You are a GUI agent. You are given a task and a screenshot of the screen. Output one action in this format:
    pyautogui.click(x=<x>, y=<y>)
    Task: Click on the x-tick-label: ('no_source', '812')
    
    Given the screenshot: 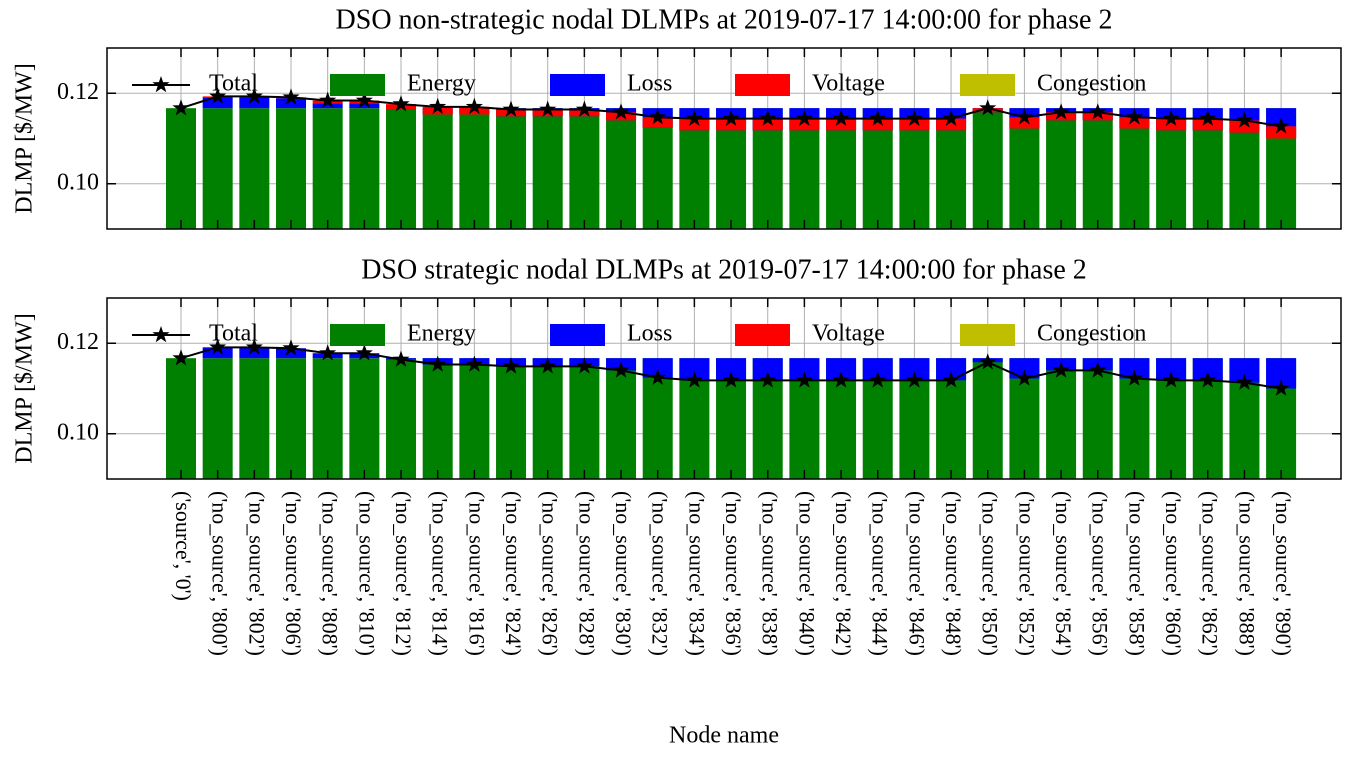 What is the action you would take?
    pyautogui.click(x=403, y=573)
    